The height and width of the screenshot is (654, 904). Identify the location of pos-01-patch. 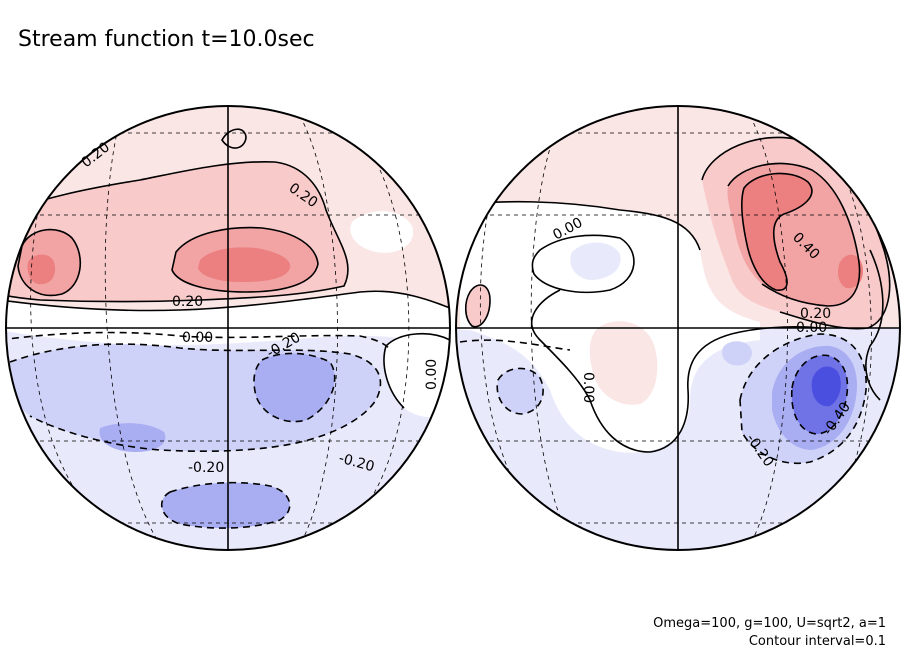
(623, 363).